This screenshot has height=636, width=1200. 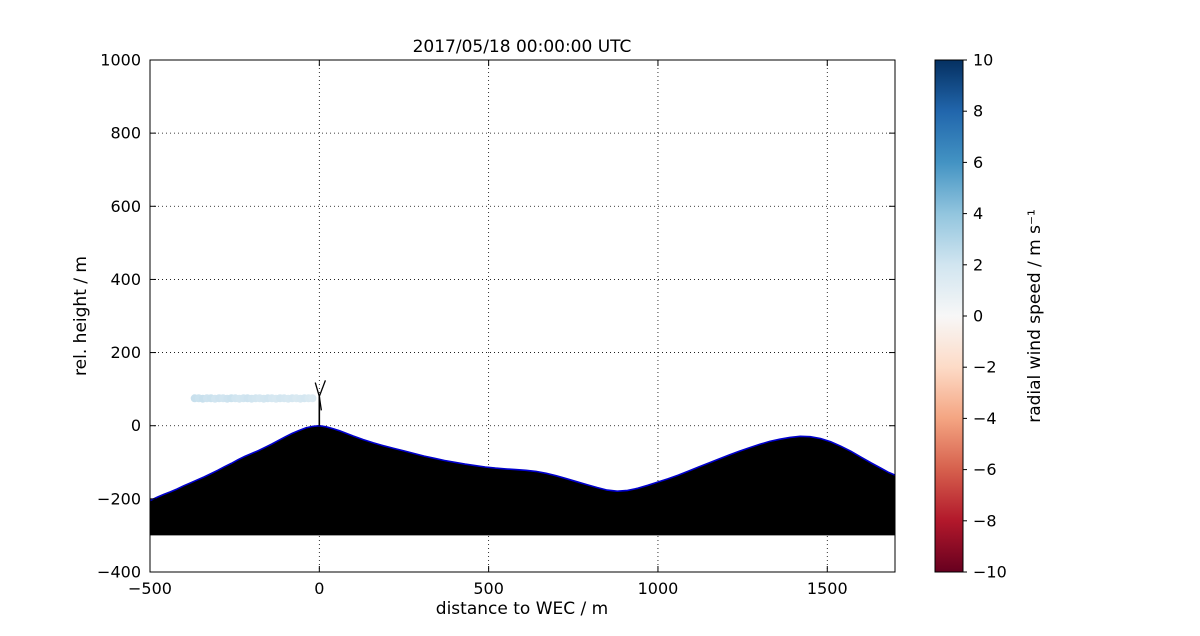 I want to click on colorbar-tick-label: 2, so click(x=978, y=264).